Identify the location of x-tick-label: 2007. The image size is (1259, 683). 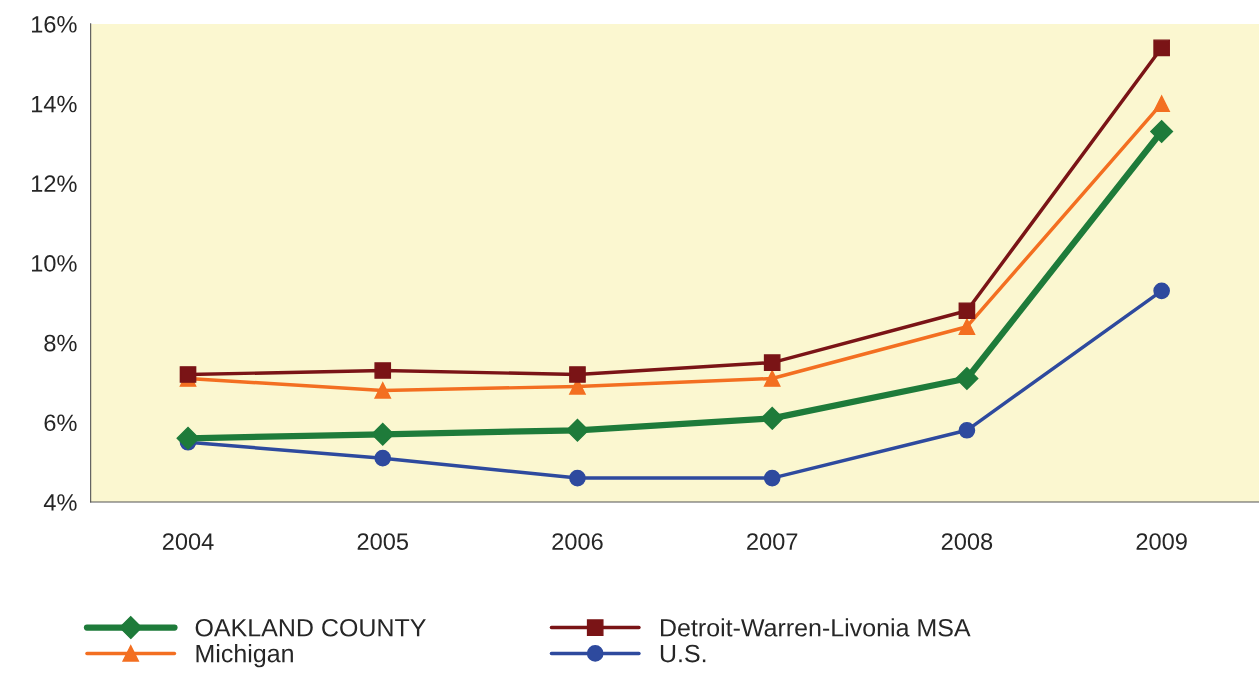
(772, 541).